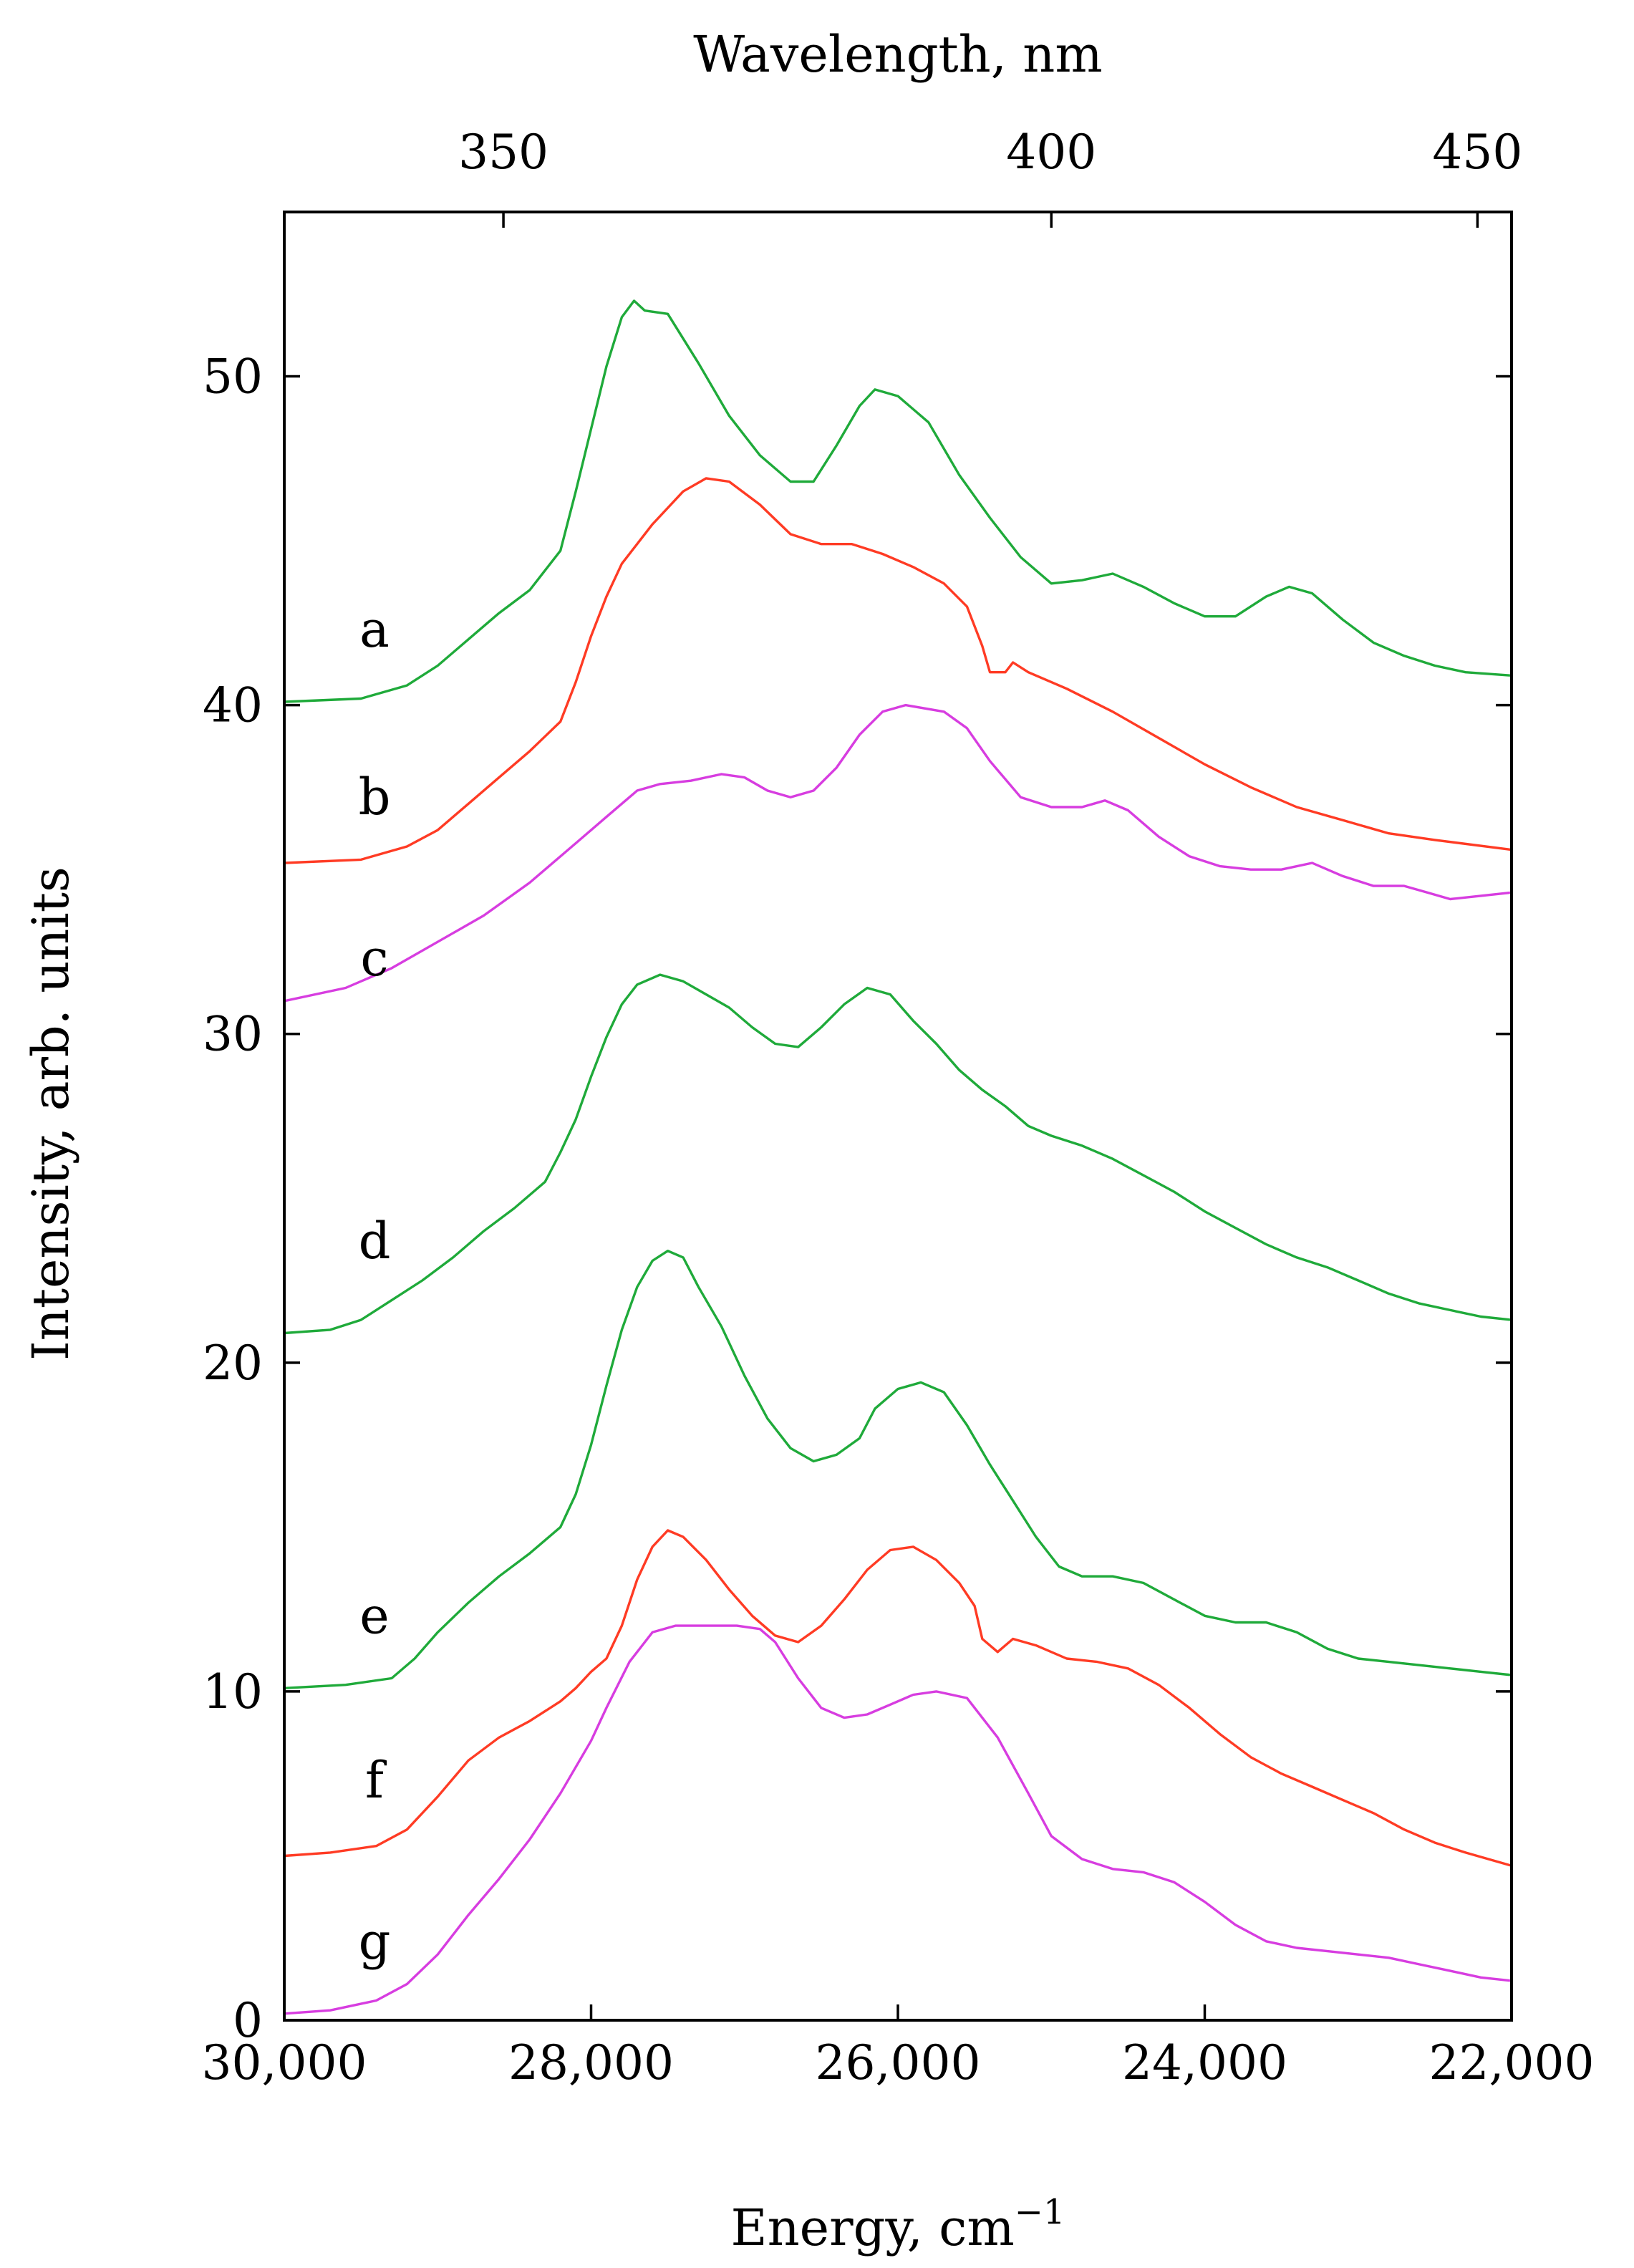  What do you see at coordinates (898, 853) in the screenshot?
I see `series-c-line` at bounding box center [898, 853].